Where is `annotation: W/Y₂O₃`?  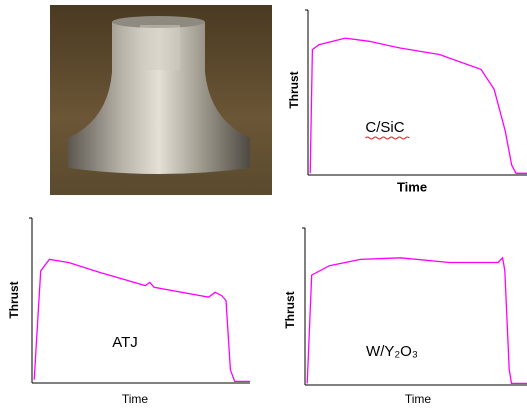 annotation: W/Y₂O₃ is located at coordinates (392, 351).